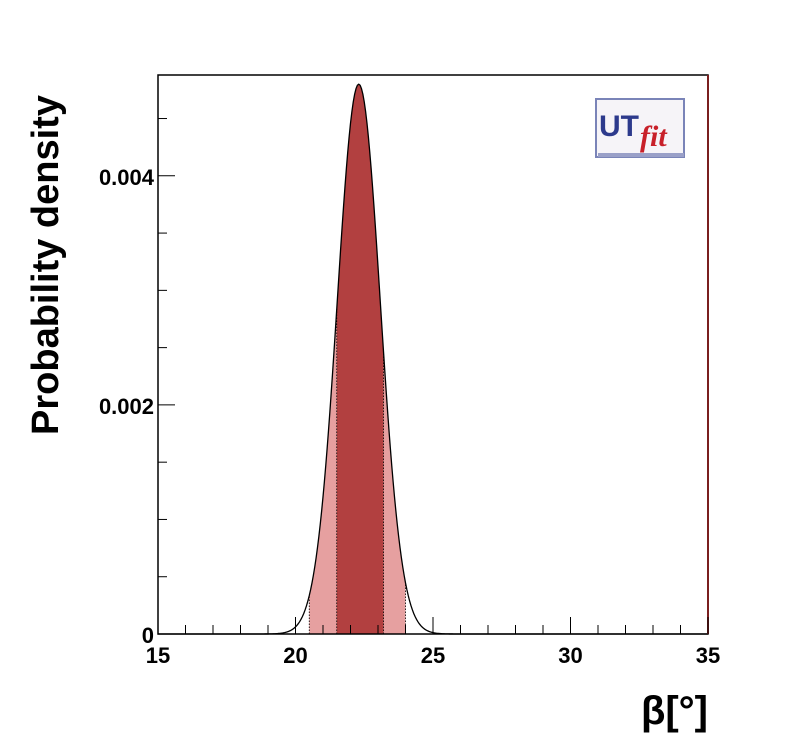 Image resolution: width=788 pixels, height=747 pixels. I want to click on interval-boundaries, so click(357, 471).